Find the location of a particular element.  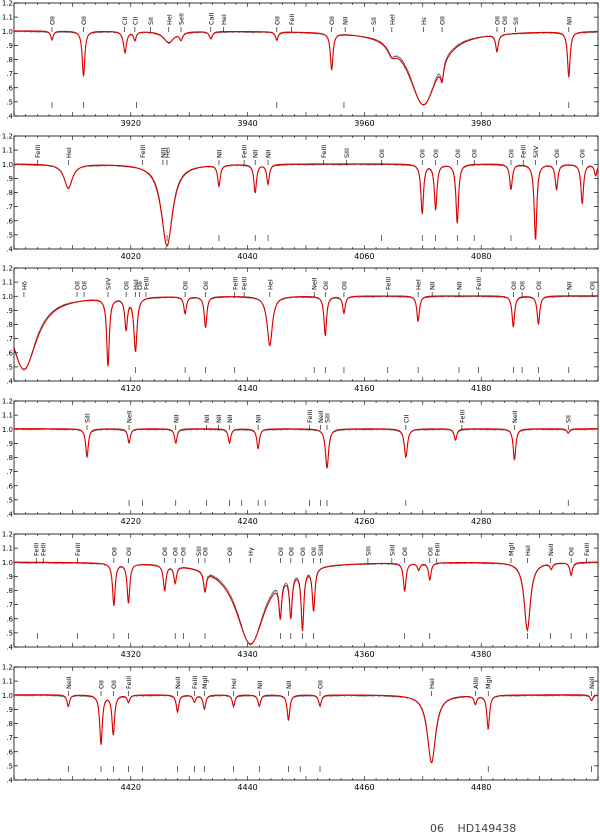

line-id-label: MgII is located at coordinates (205, 682).